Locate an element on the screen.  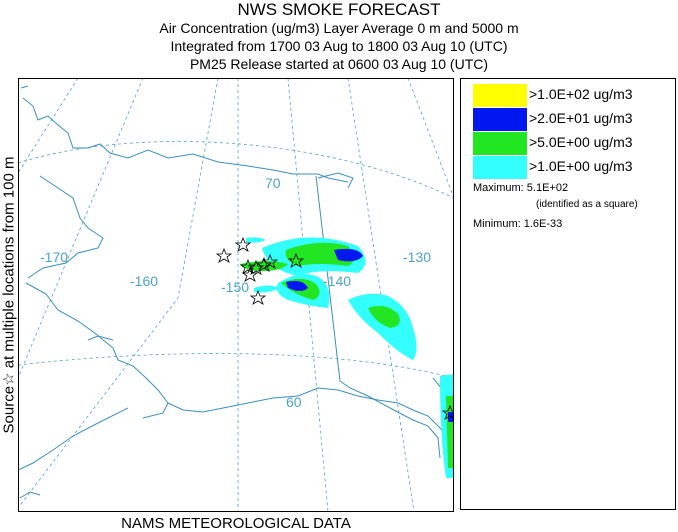
minimum-value: Minimum: 1.6E-33 is located at coordinates (517, 224).